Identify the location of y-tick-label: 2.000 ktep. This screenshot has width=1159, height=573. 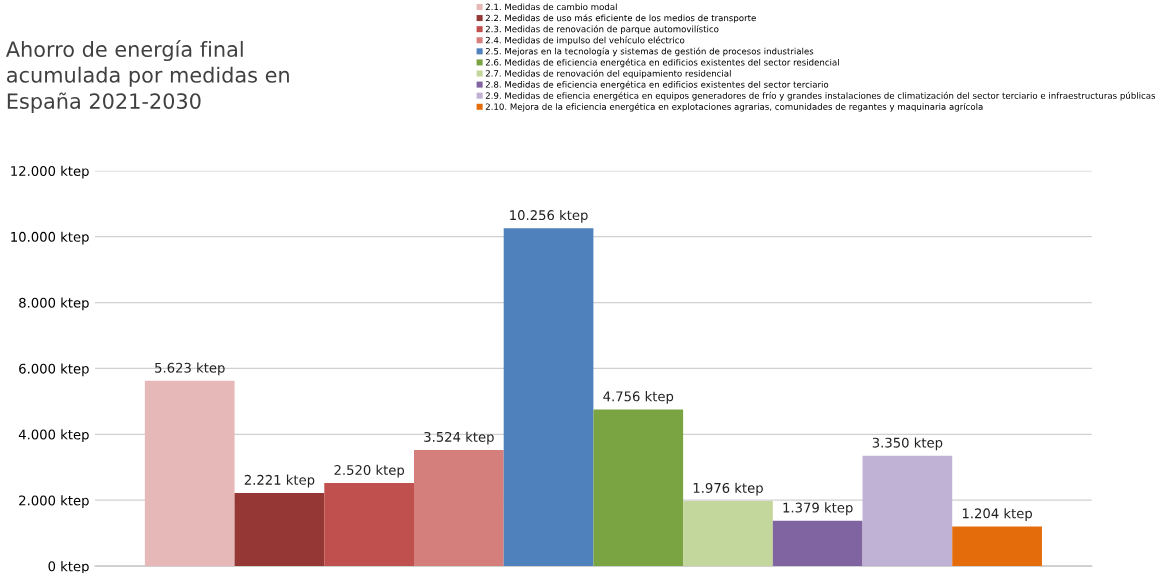
(54, 501).